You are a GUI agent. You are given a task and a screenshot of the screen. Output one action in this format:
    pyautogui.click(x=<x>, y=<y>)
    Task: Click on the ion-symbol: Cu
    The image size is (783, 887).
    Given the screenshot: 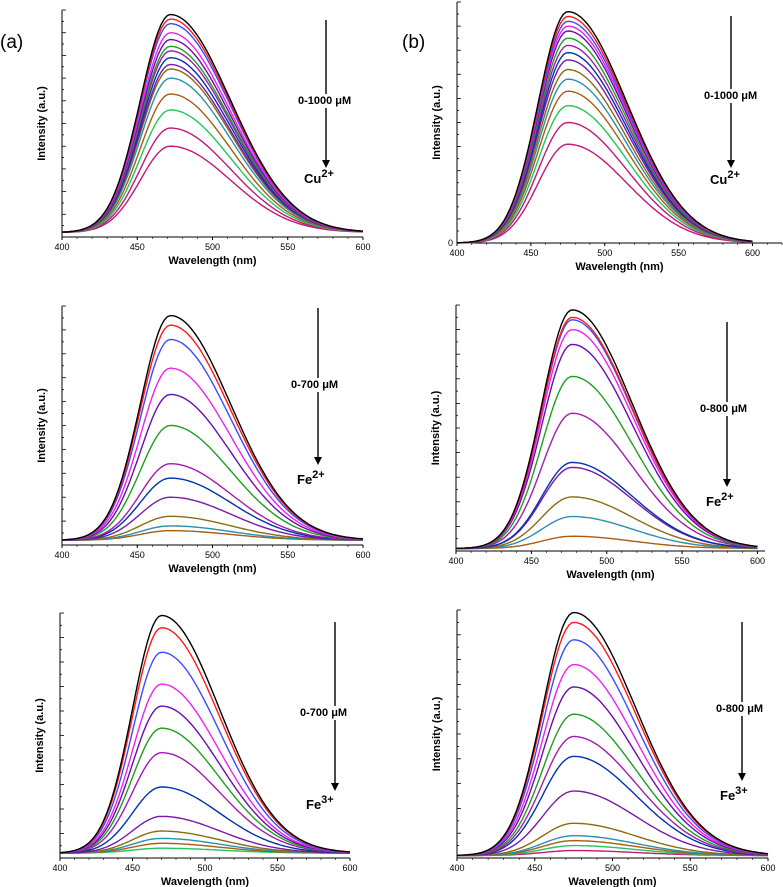 What is the action you would take?
    pyautogui.click(x=312, y=178)
    